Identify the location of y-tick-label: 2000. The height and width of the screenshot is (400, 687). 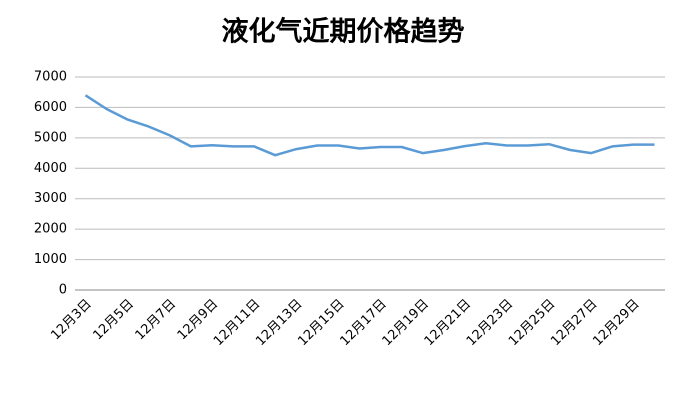
(50, 229).